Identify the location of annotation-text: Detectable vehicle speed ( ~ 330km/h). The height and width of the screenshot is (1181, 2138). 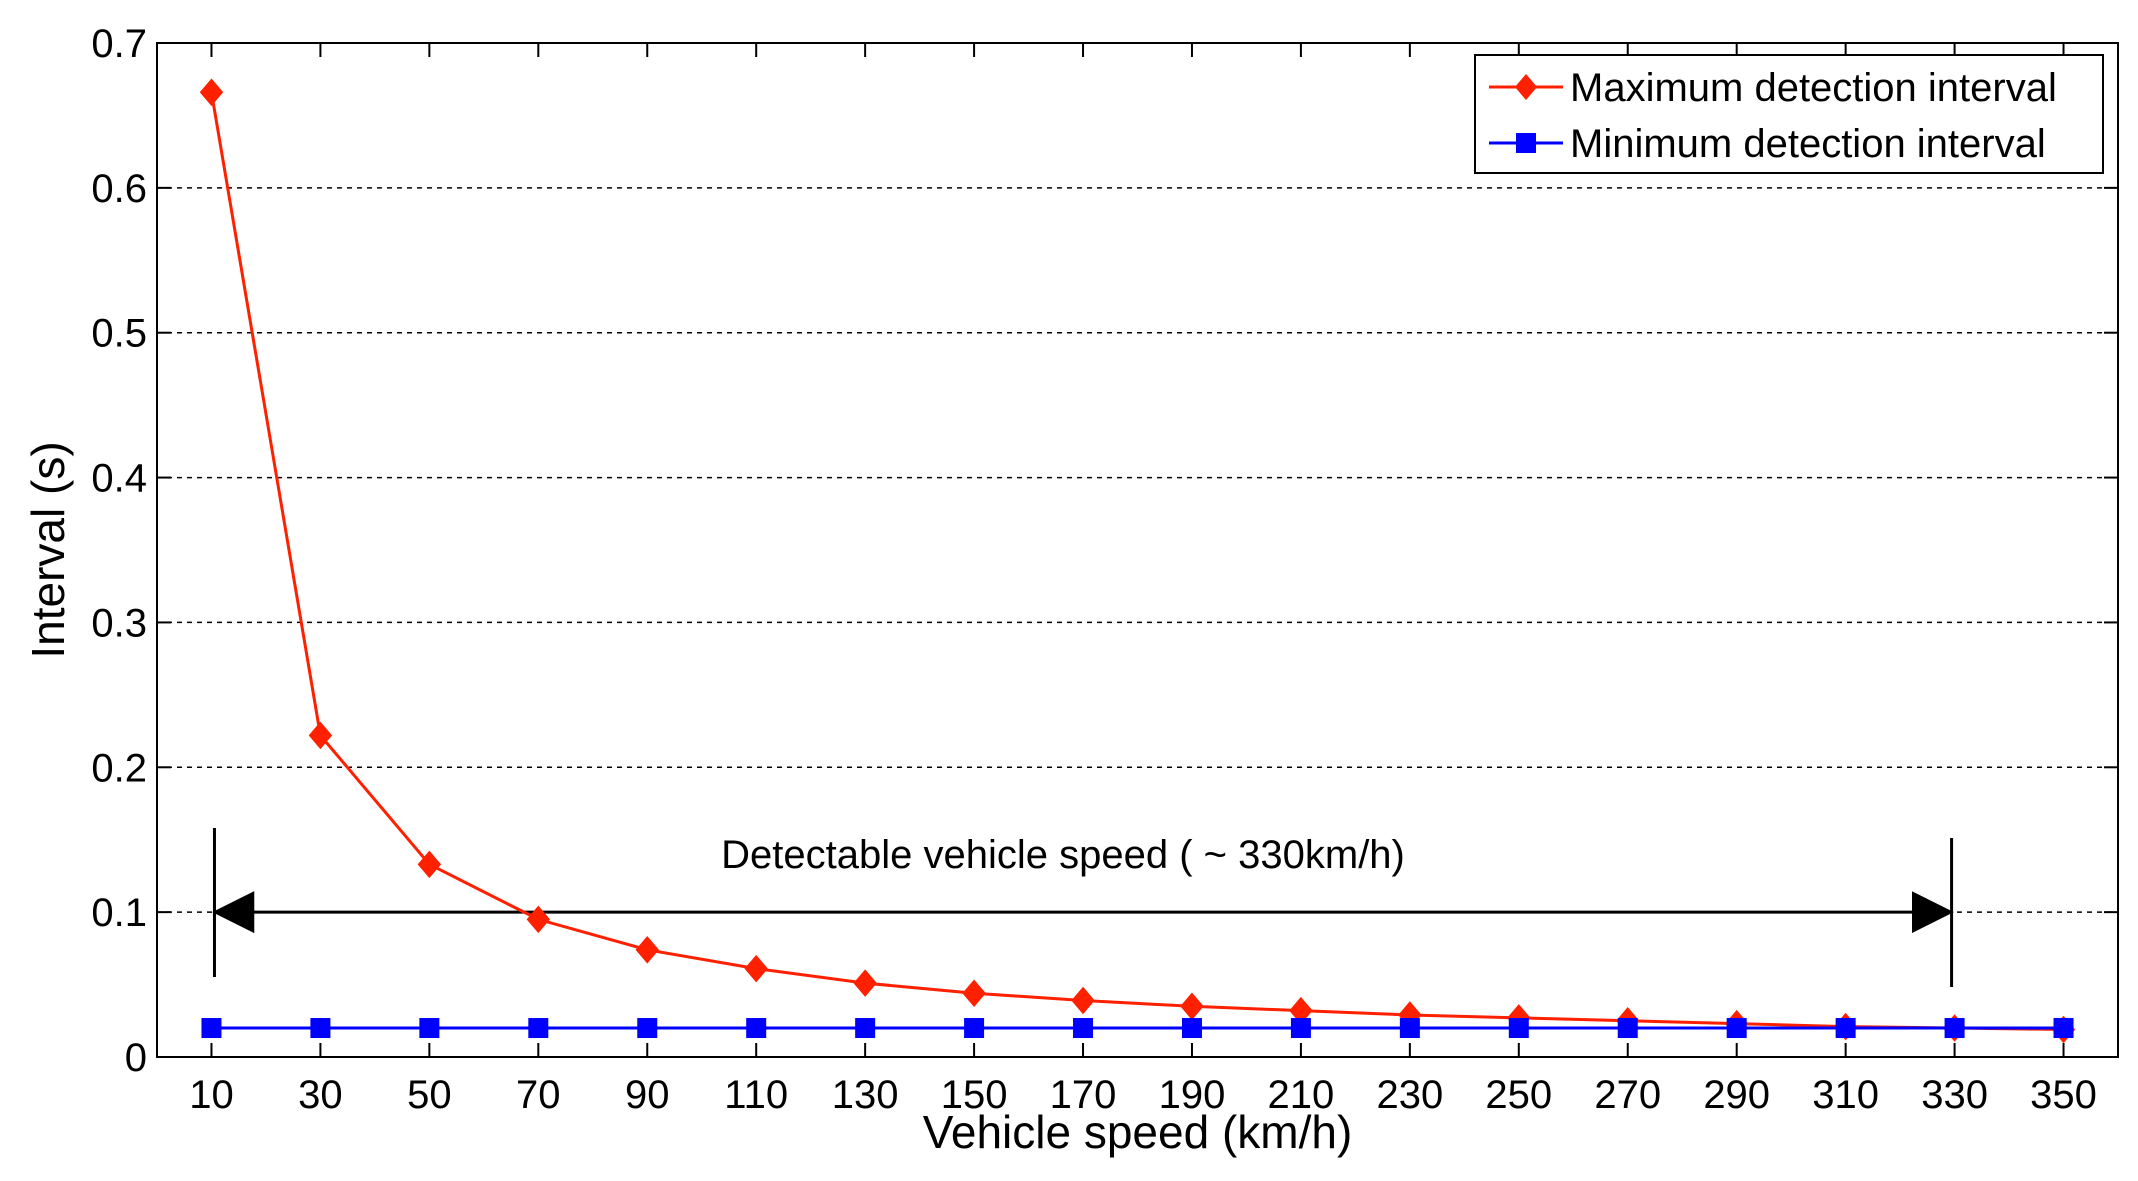
(1063, 855).